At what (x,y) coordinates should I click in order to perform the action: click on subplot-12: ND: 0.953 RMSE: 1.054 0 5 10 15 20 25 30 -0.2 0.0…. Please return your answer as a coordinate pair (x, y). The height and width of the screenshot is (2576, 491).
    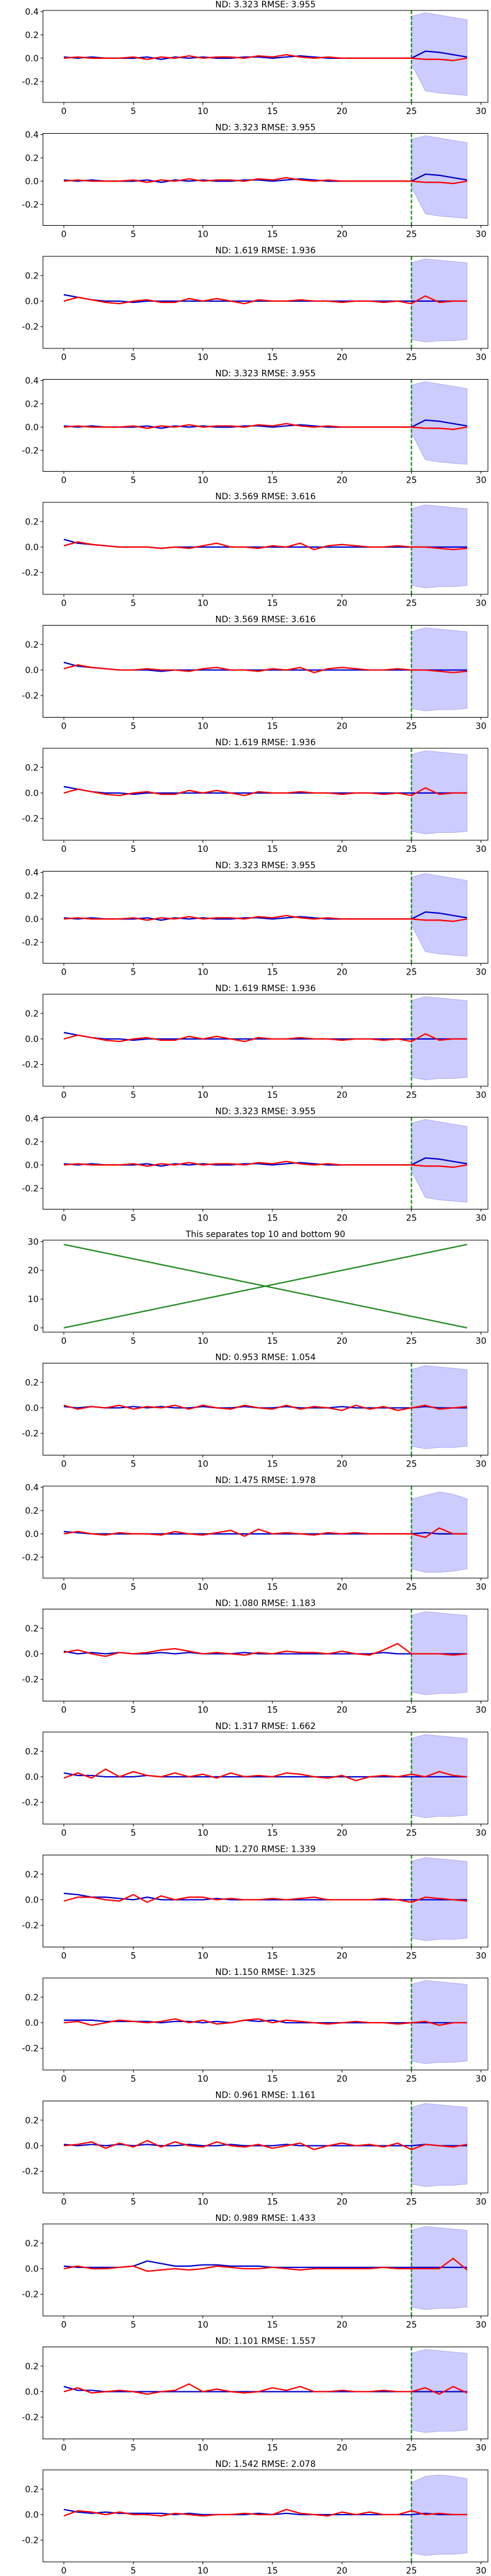
    Looking at the image, I should click on (256, 1411).